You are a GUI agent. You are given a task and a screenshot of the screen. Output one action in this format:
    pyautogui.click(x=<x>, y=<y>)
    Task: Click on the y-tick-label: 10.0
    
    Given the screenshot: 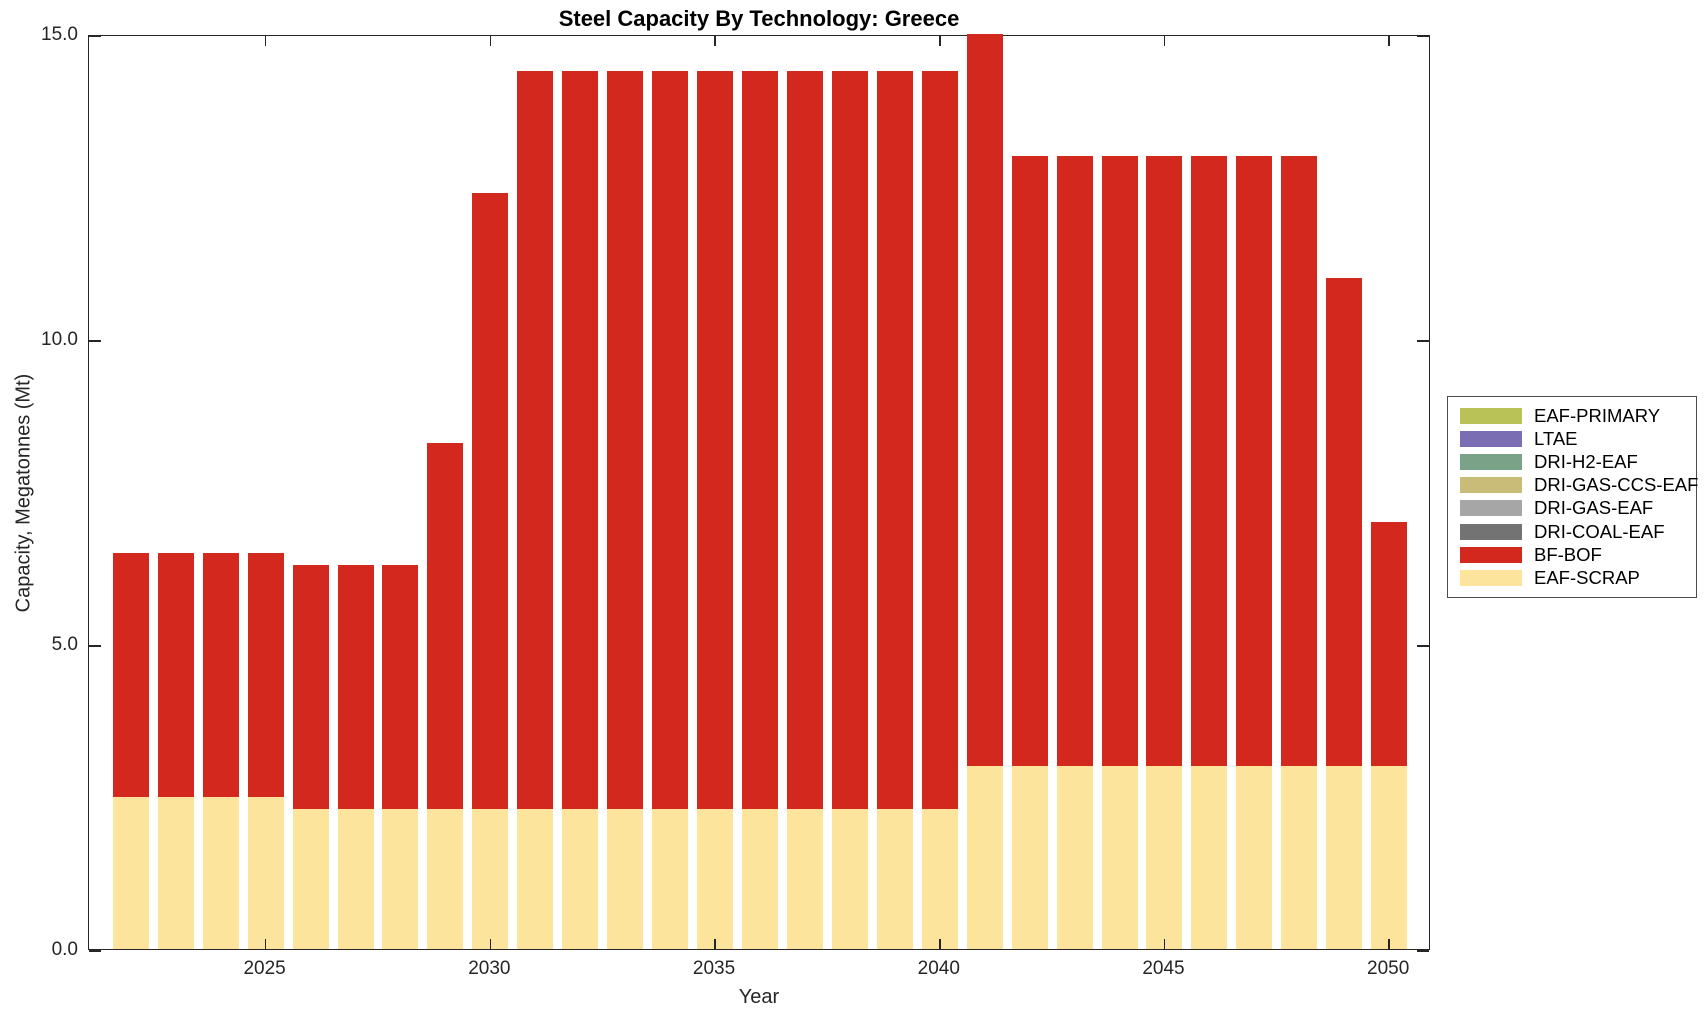 What is the action you would take?
    pyautogui.click(x=59, y=339)
    